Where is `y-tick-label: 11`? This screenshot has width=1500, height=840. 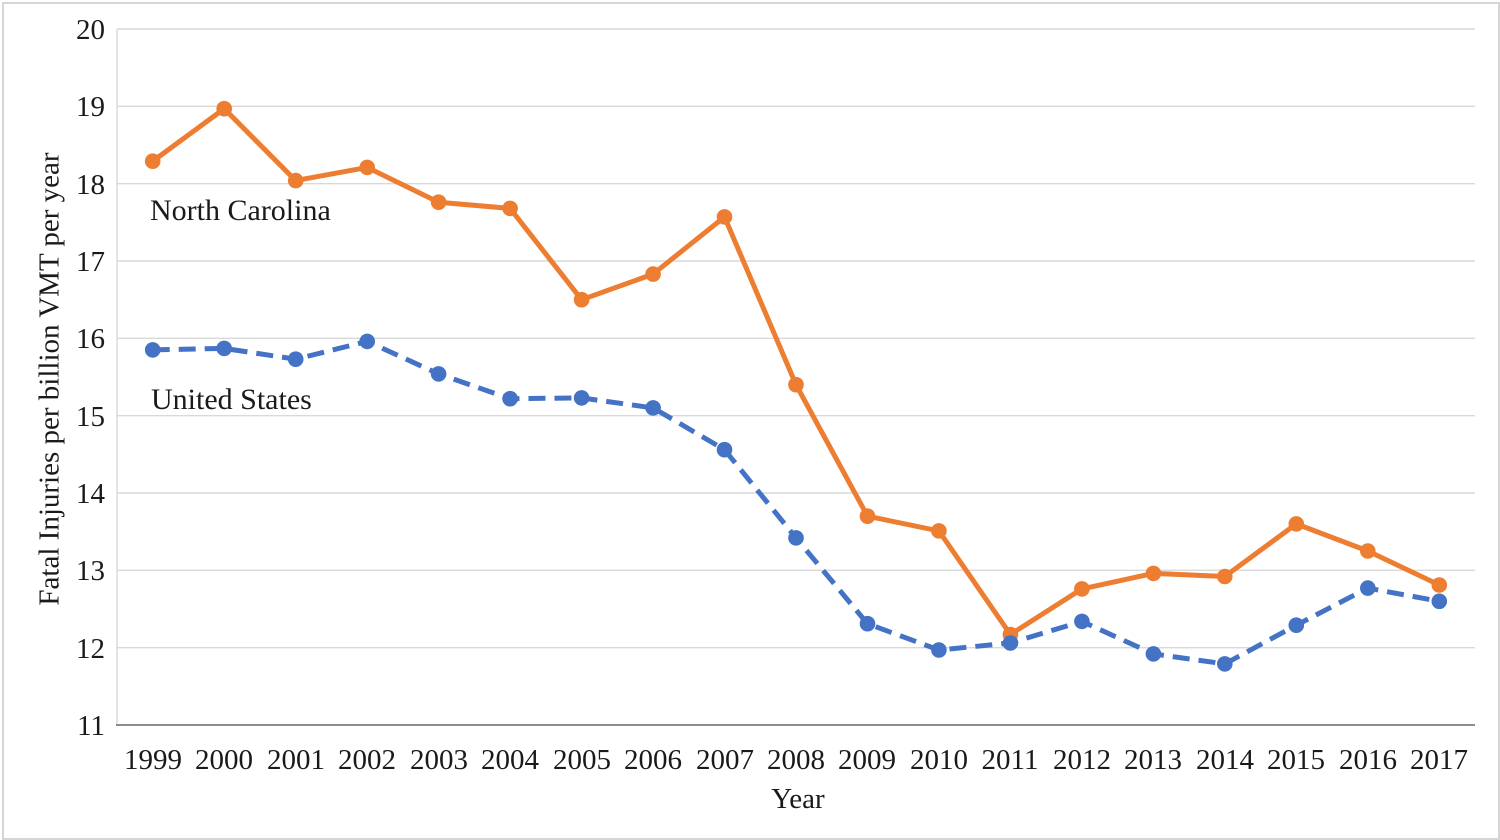 y-tick-label: 11 is located at coordinates (91, 726).